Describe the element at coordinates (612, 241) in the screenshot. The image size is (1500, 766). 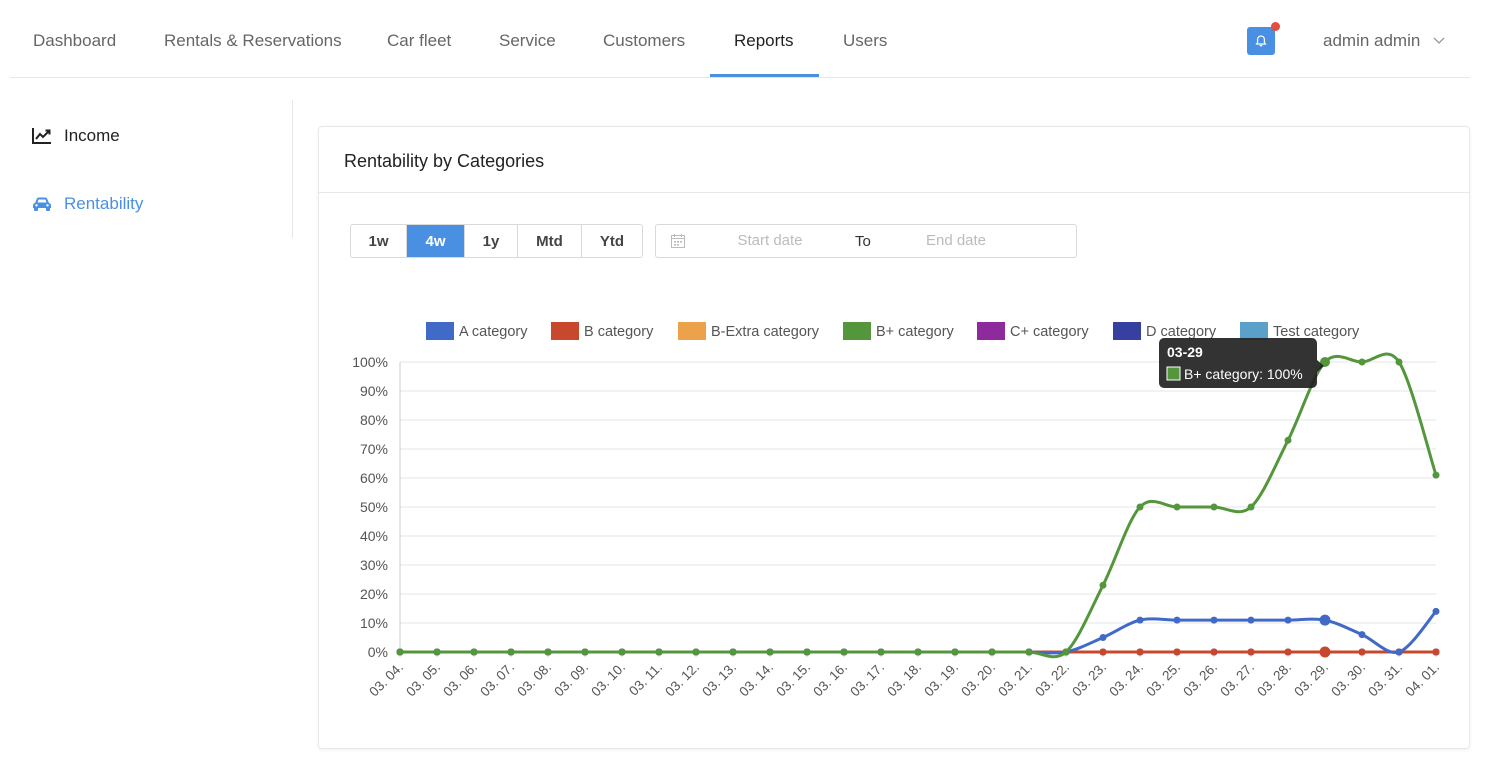
I see `period-ytd-button: Ytd` at that location.